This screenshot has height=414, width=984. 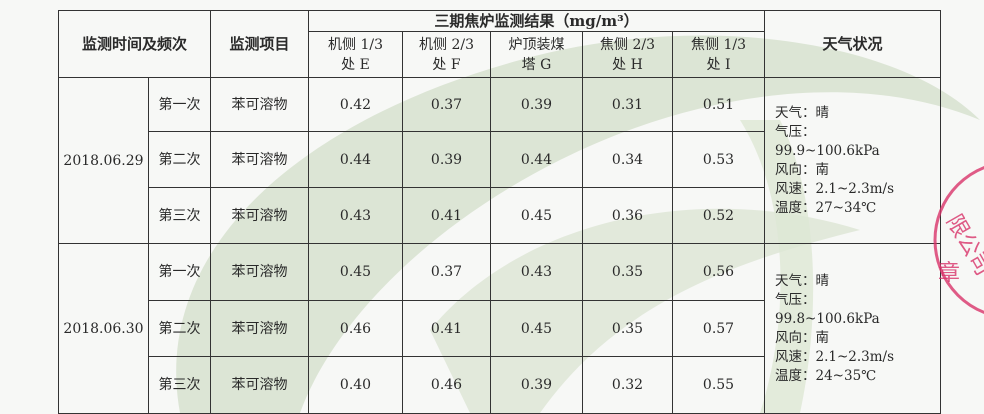 What do you see at coordinates (355, 54) in the screenshot?
I see `header-point-0: 机侧 1/3 处 E` at bounding box center [355, 54].